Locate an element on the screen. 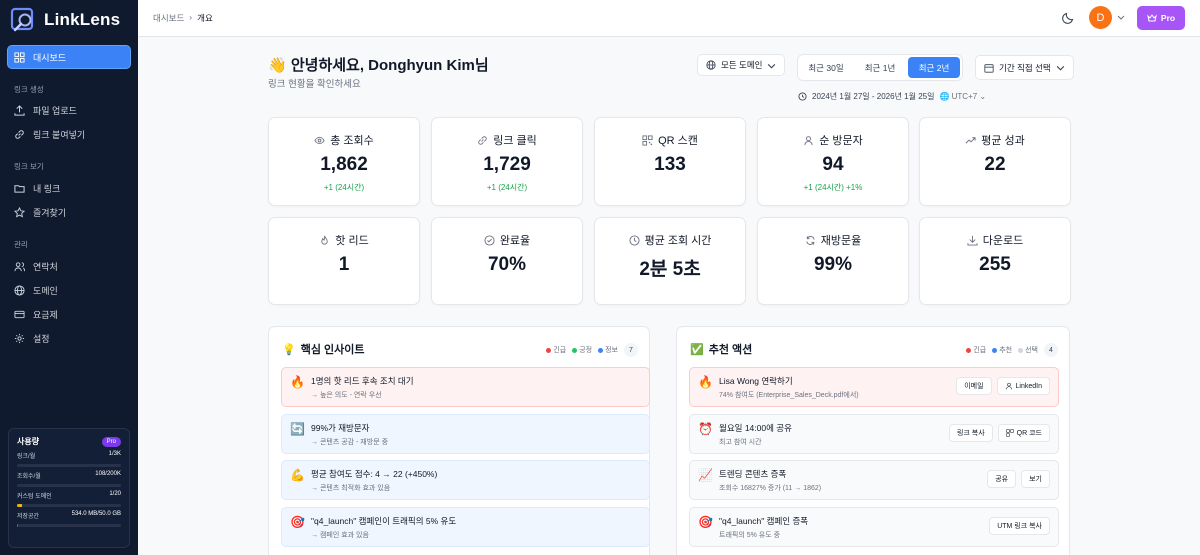 This screenshot has width=1200, height=555. stat-value: 1,862 is located at coordinates (344, 164).